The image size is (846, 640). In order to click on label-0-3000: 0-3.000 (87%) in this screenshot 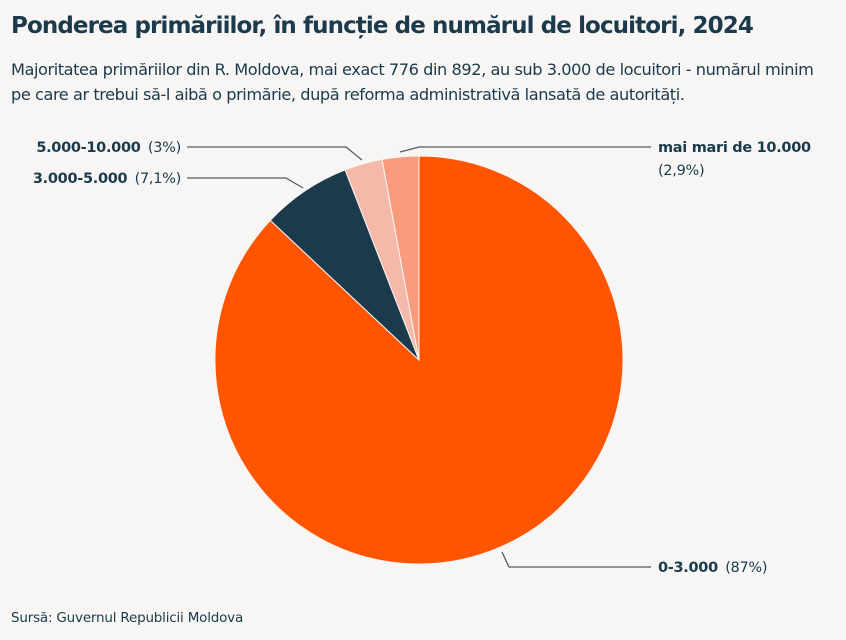, I will do `click(712, 568)`.